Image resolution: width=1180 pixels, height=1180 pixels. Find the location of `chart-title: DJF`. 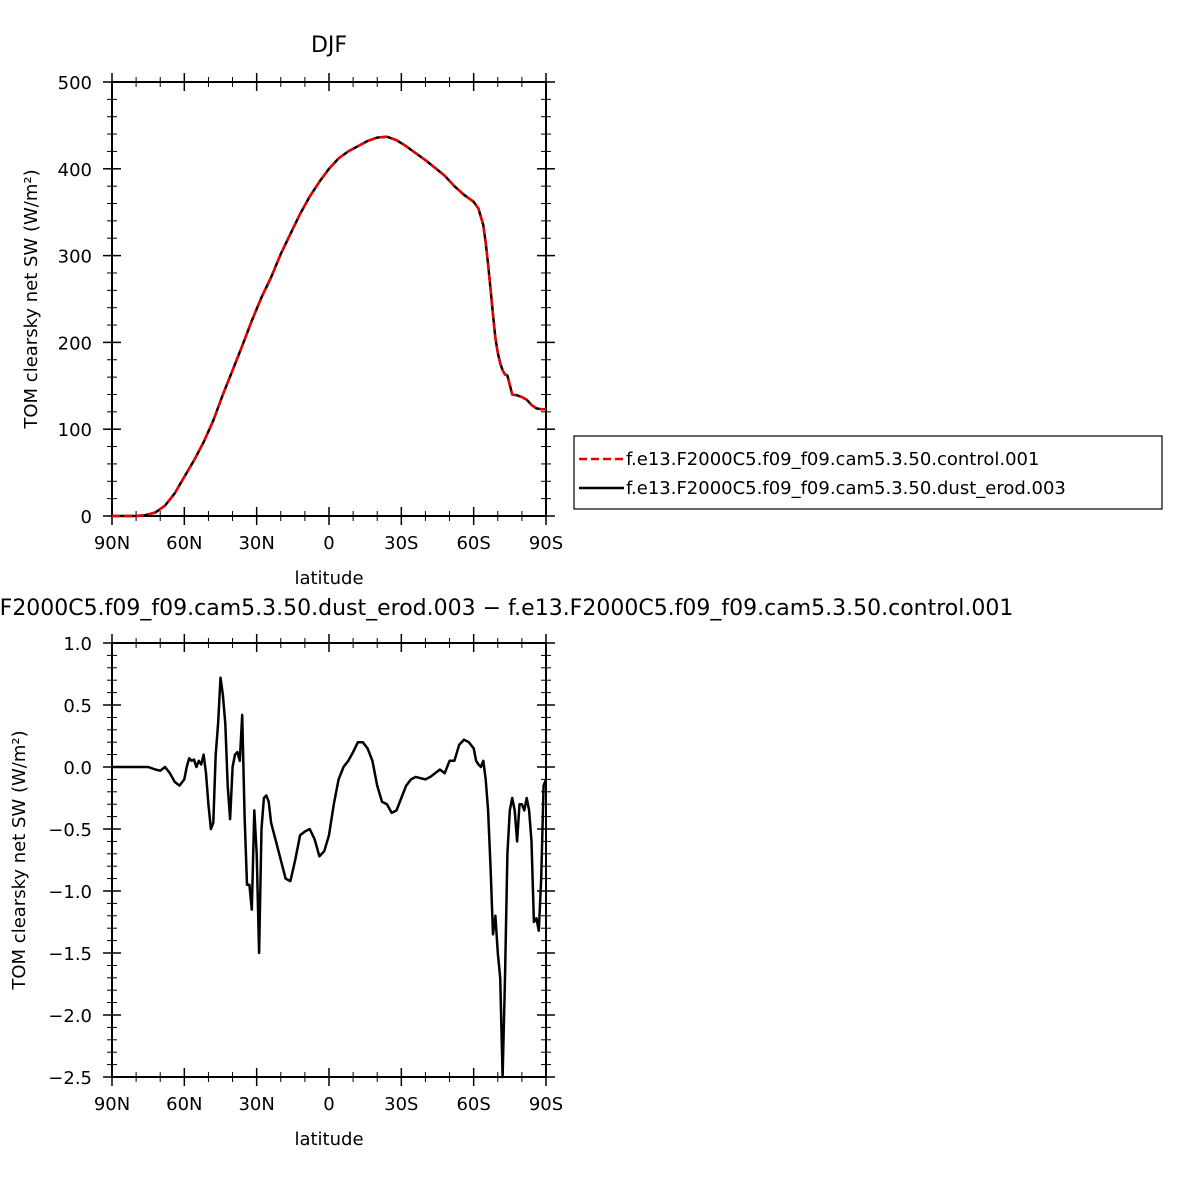

chart-title: DJF is located at coordinates (329, 45).